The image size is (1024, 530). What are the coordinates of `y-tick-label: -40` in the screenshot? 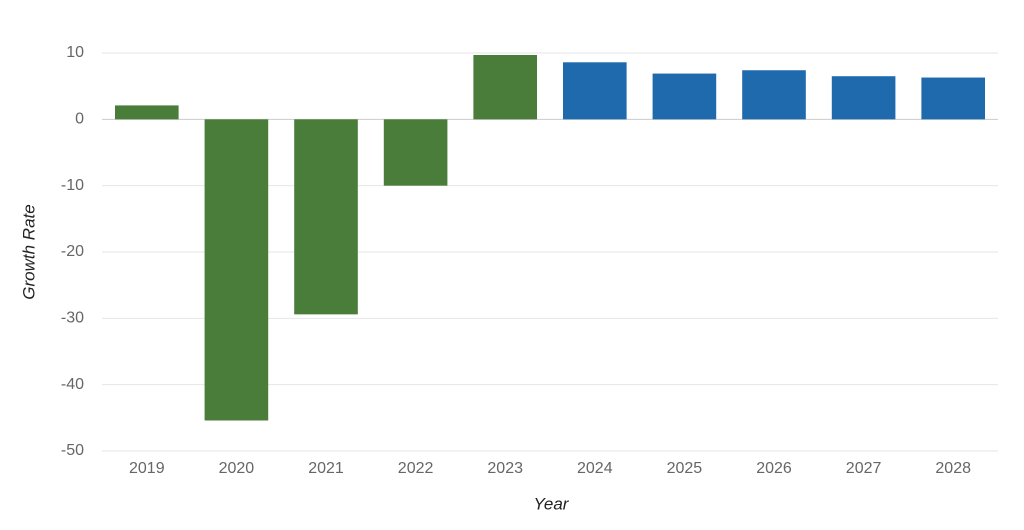 It's located at (72, 384).